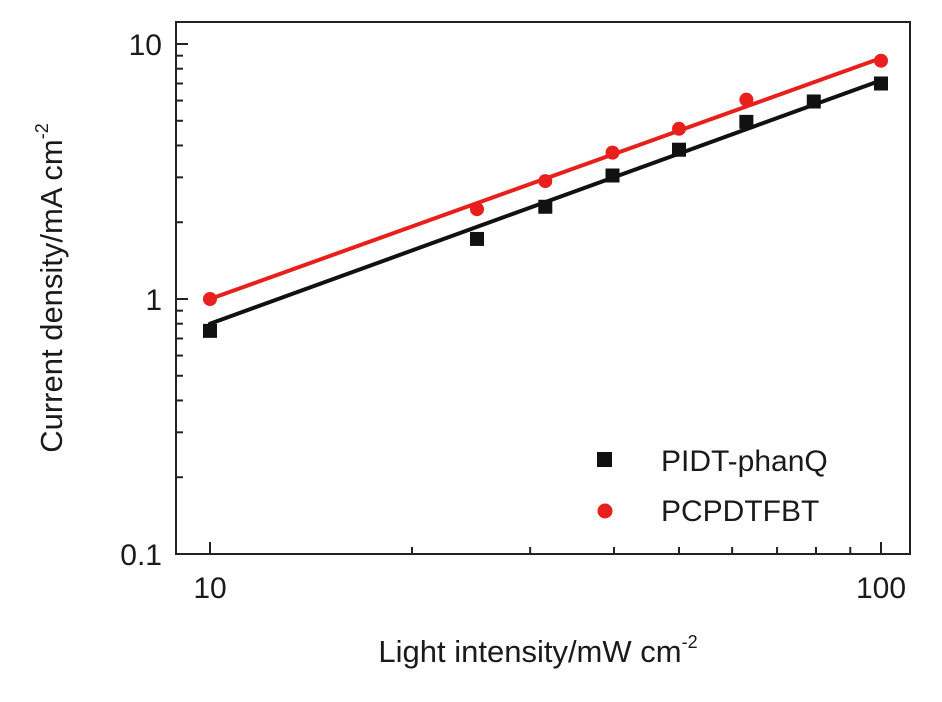 This screenshot has height=702, width=942. I want to click on legend-label-2: PCPDTFBT, so click(740, 511).